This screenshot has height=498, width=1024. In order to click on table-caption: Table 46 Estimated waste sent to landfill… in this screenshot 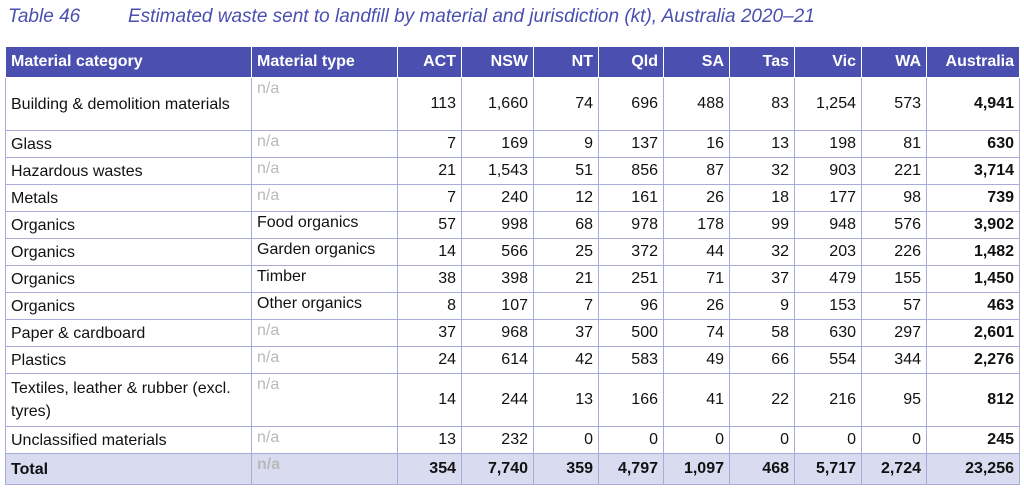, I will do `click(411, 20)`.